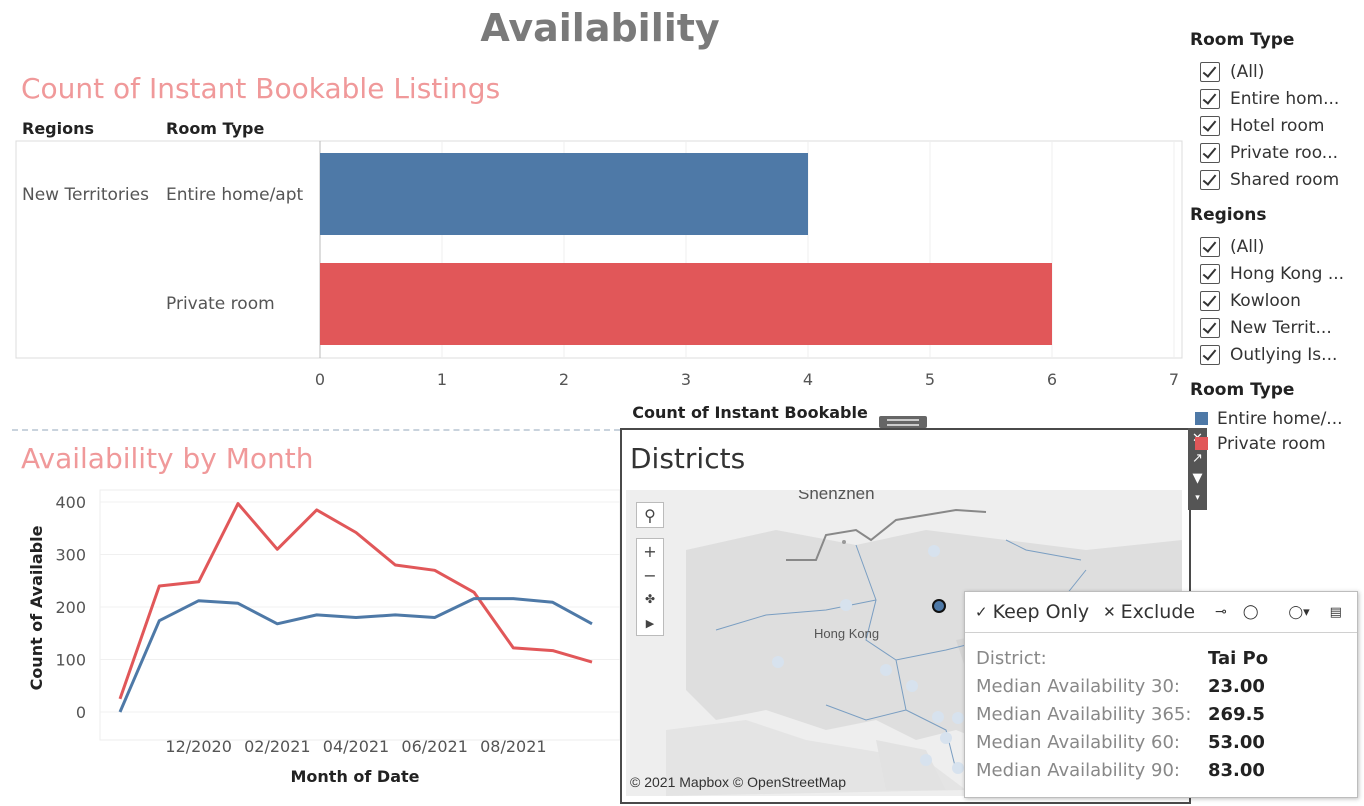  I want to click on view-data-icon: ▤, so click(1335, 612).